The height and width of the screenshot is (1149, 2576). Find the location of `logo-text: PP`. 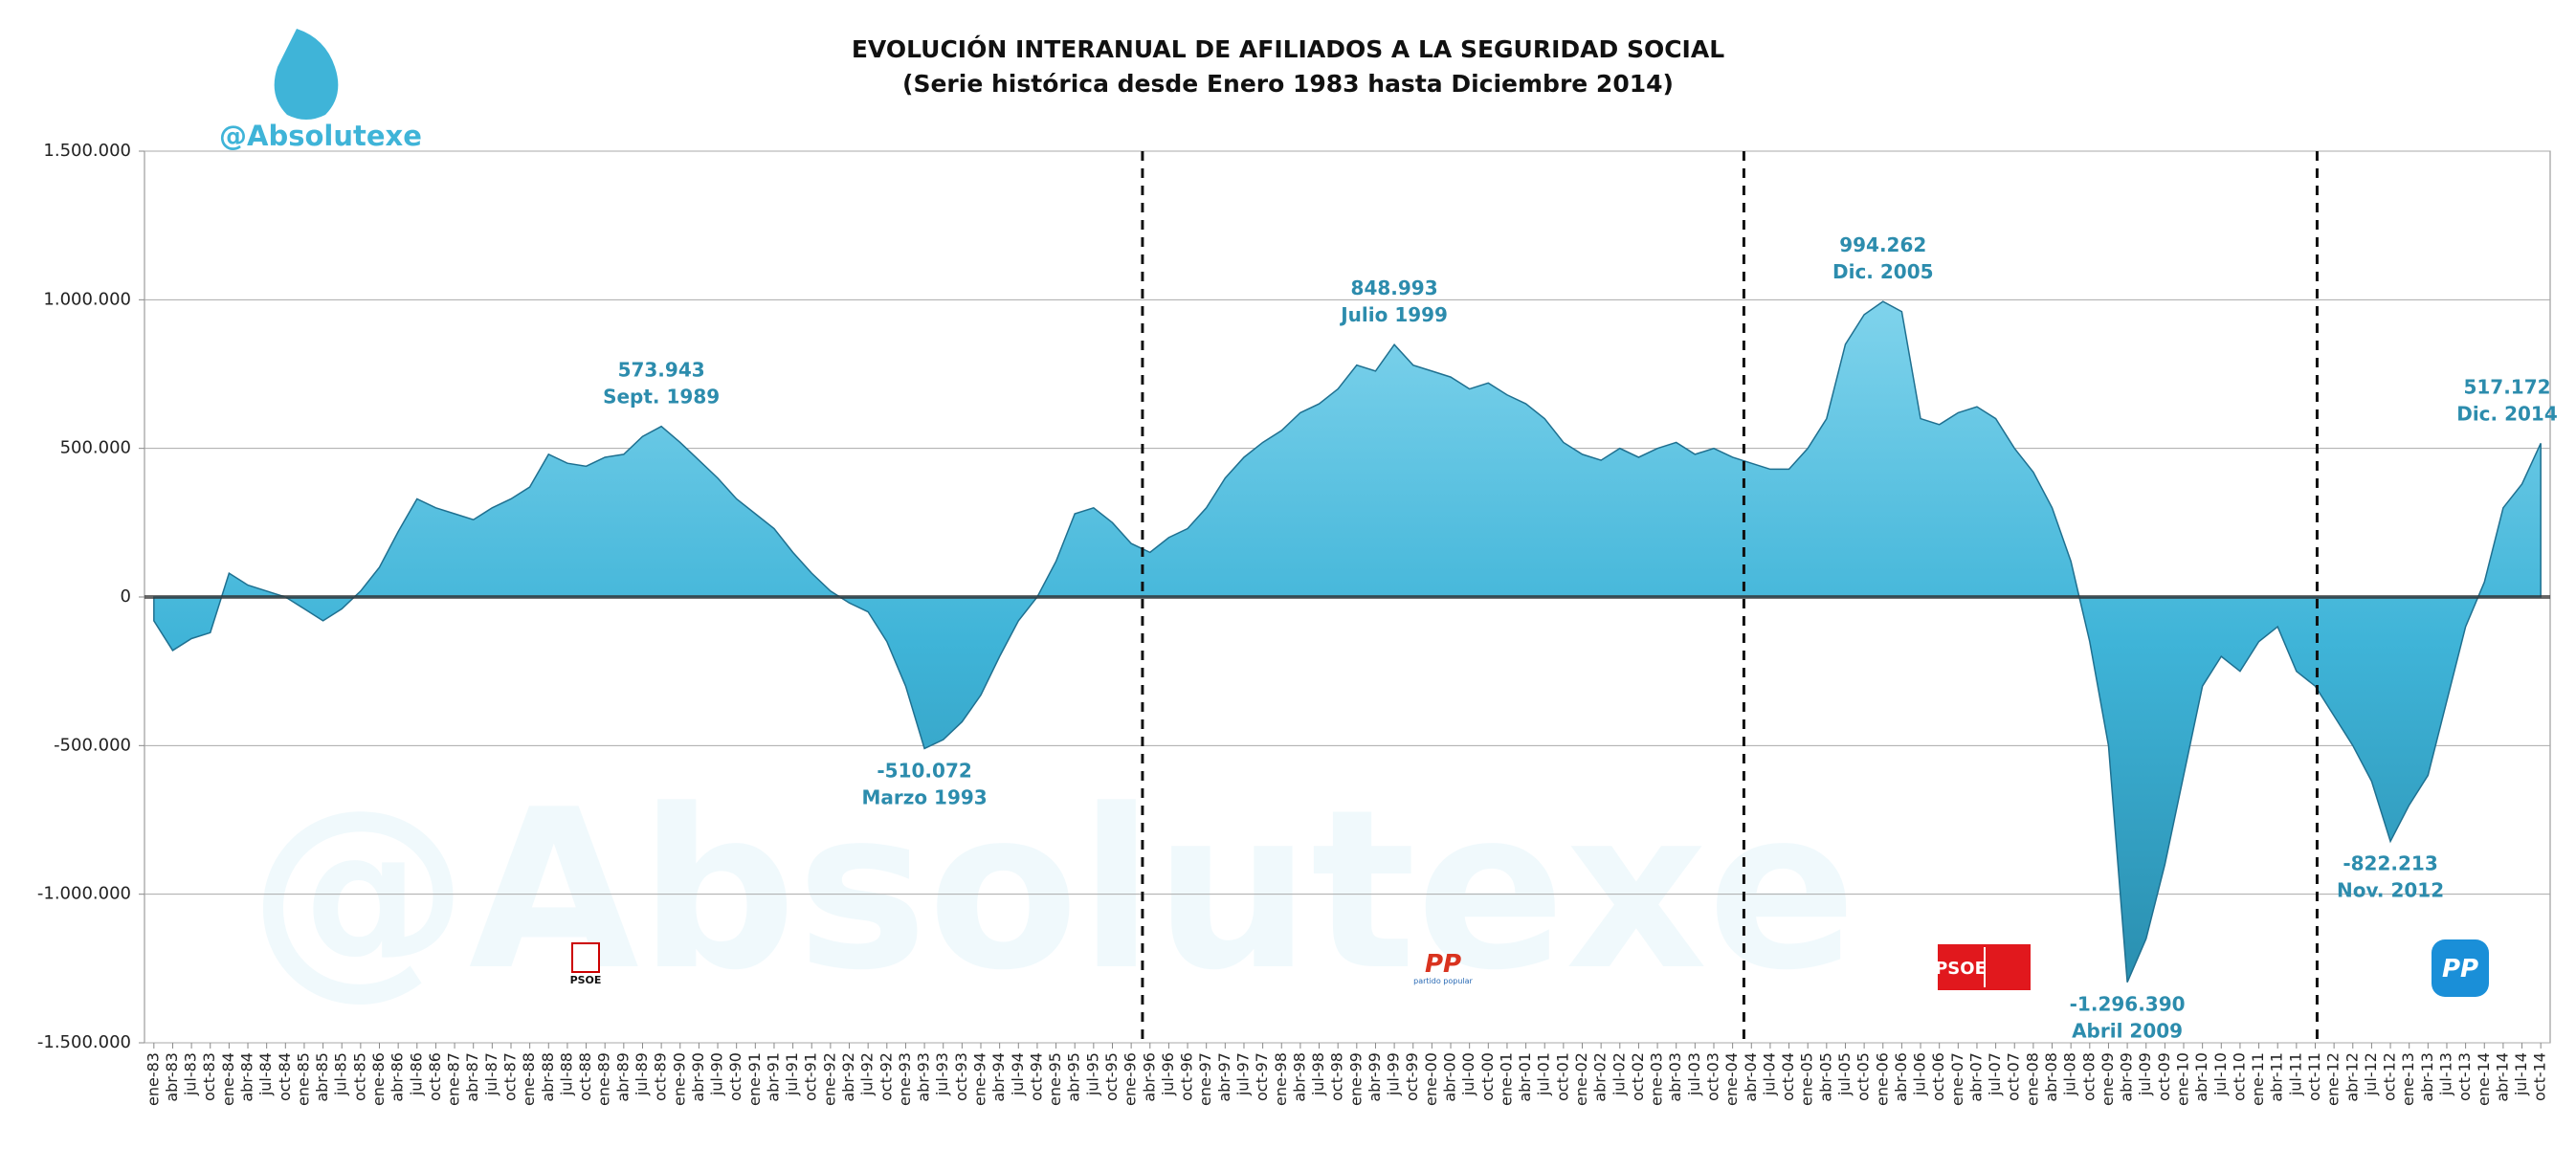

logo-text: PP is located at coordinates (1443, 965).